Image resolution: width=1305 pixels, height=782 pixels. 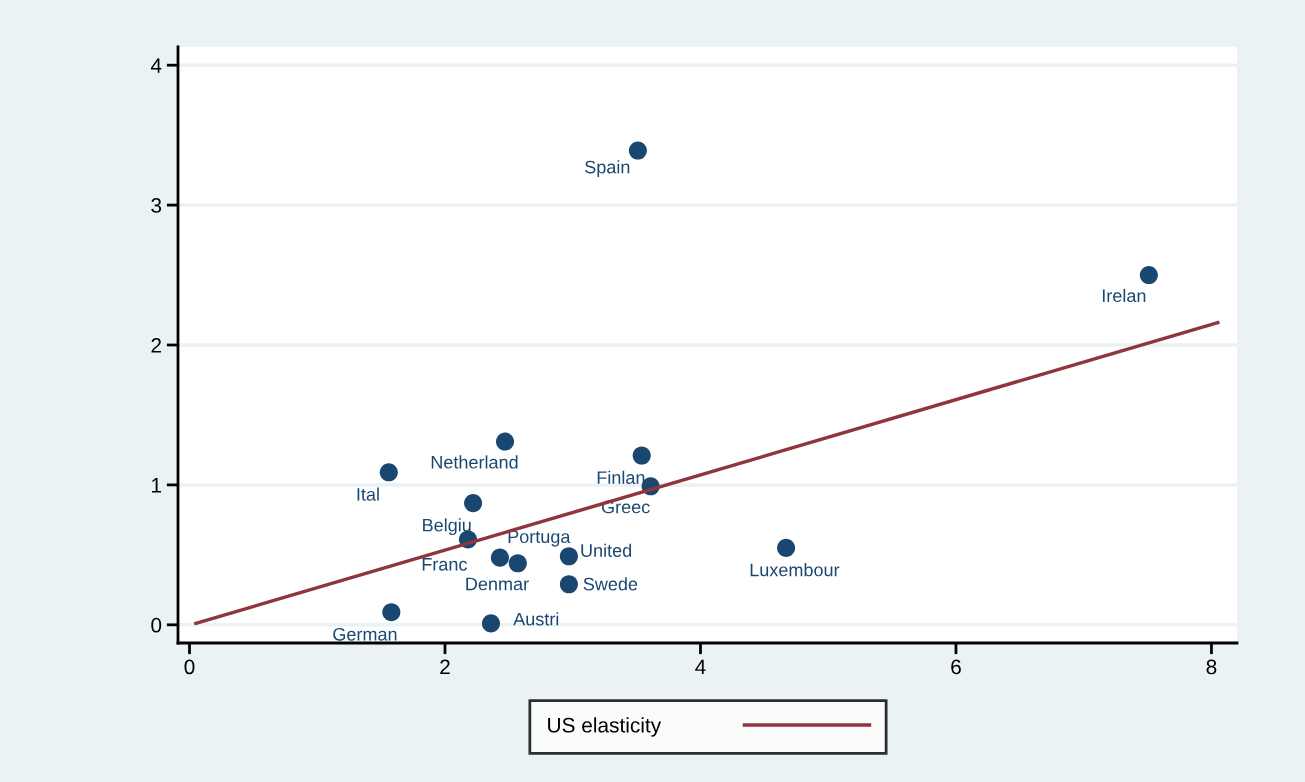 What do you see at coordinates (605, 727) in the screenshot?
I see `text: US elasticity` at bounding box center [605, 727].